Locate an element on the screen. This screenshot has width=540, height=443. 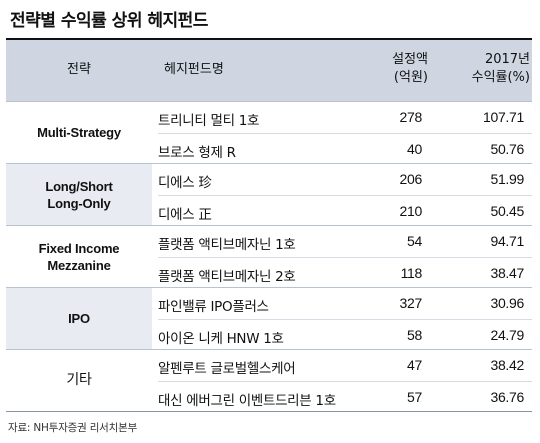
aum-value: 57 is located at coordinates (414, 397).